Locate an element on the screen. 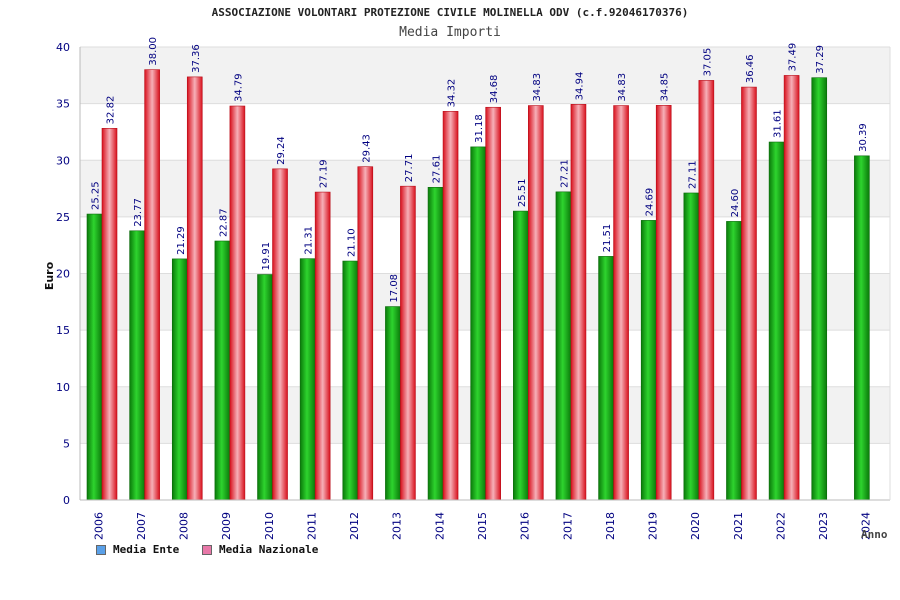 The width and height of the screenshot is (900, 600). bar-media-ente-2006 is located at coordinates (94, 357).